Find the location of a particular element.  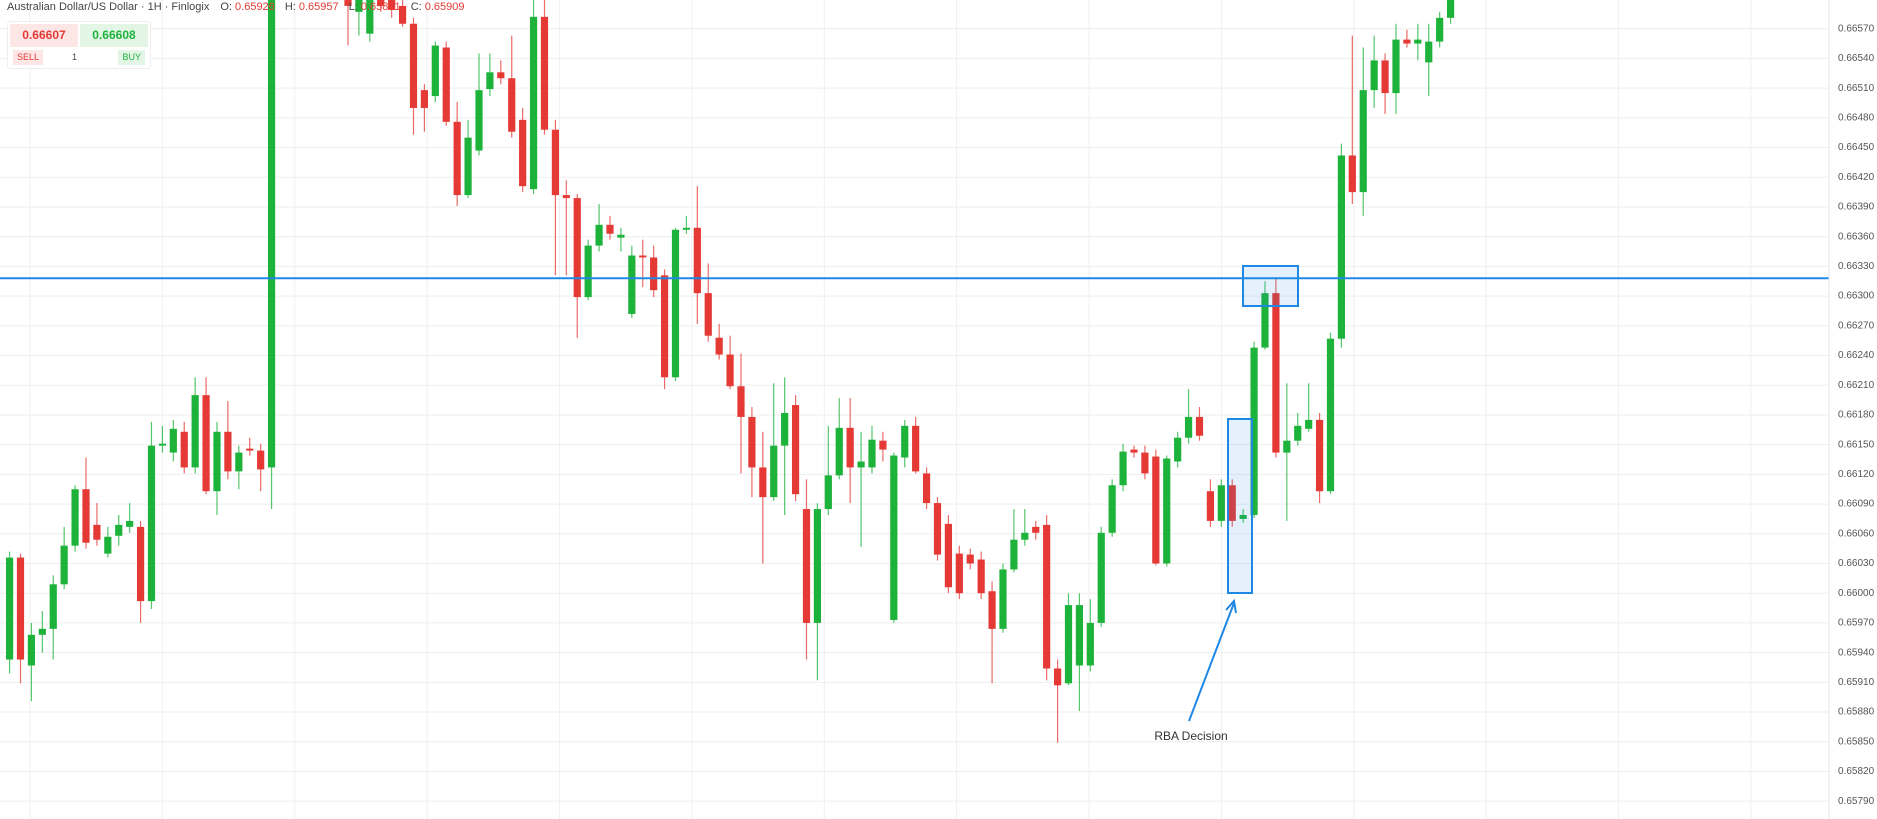

y-tick-label: 0.66030 is located at coordinates (1856, 563).